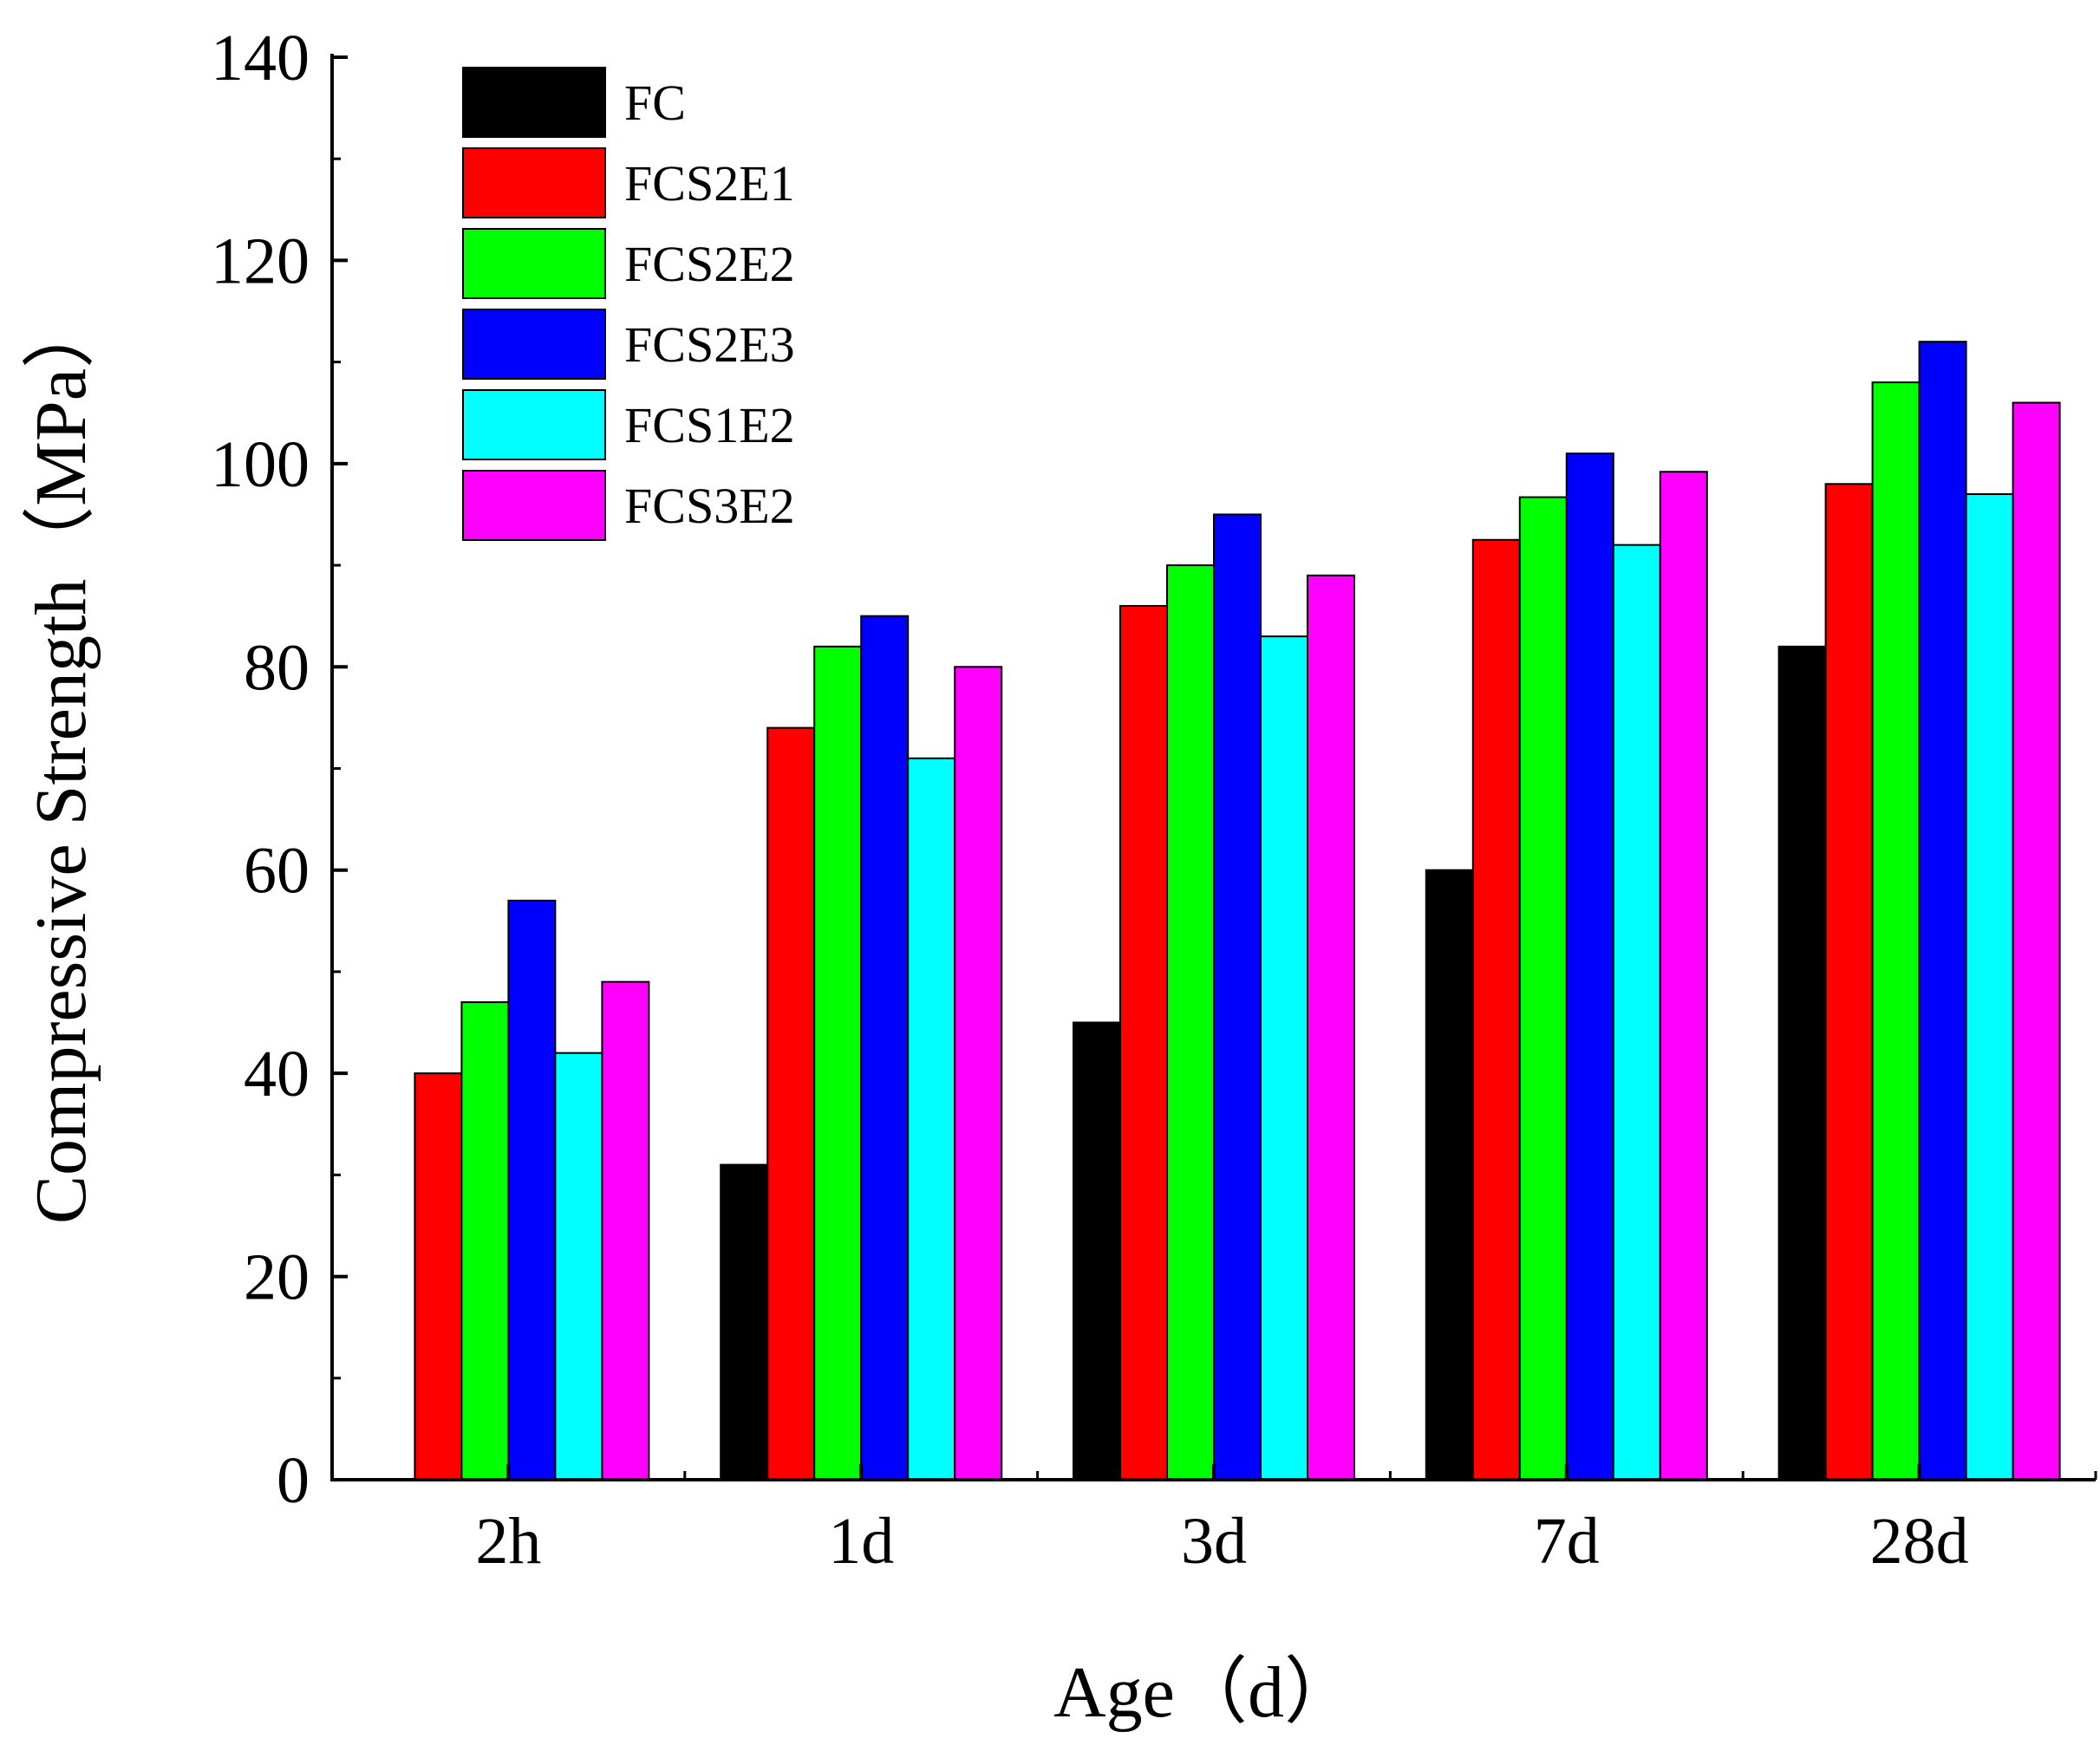  I want to click on y-axis-title: Compressive Strength（MPa）, so click(61, 760).